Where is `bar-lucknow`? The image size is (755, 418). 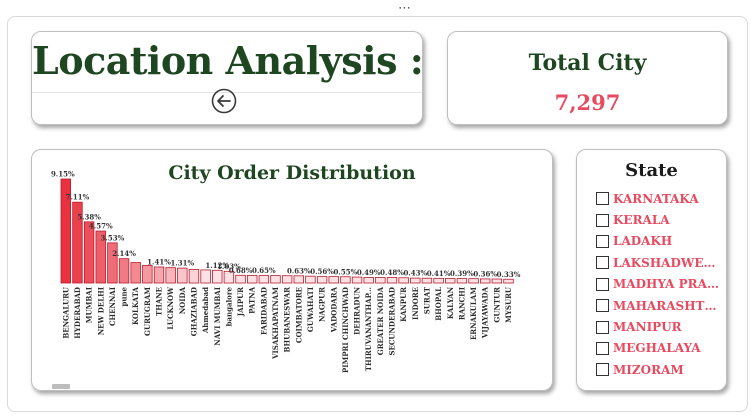
bar-lucknow is located at coordinates (170, 275).